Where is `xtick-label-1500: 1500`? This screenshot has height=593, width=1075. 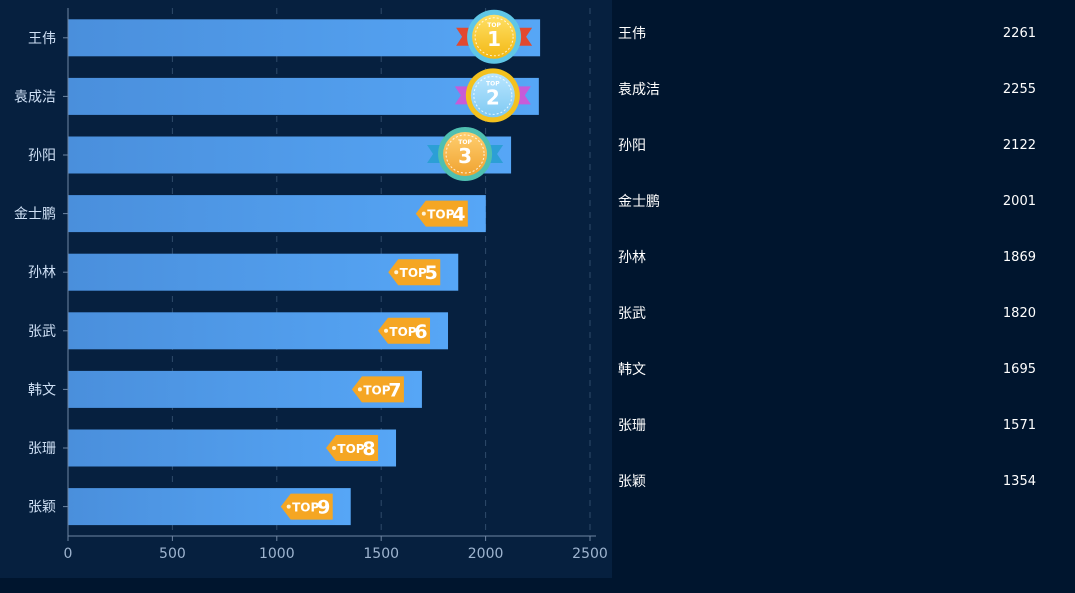
xtick-label-1500: 1500 is located at coordinates (381, 554).